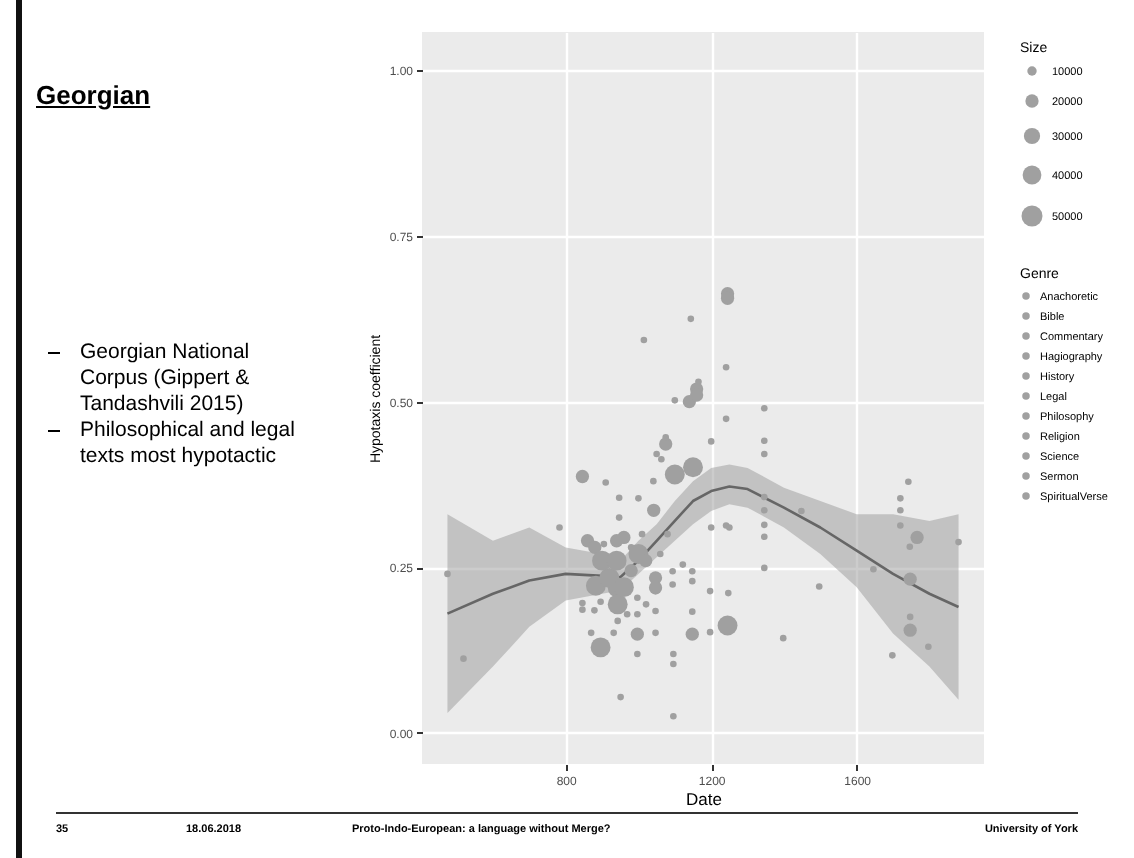  Describe the element at coordinates (187, 444) in the screenshot. I see `text: Philosophical and legal texts most hypotactic` at that location.